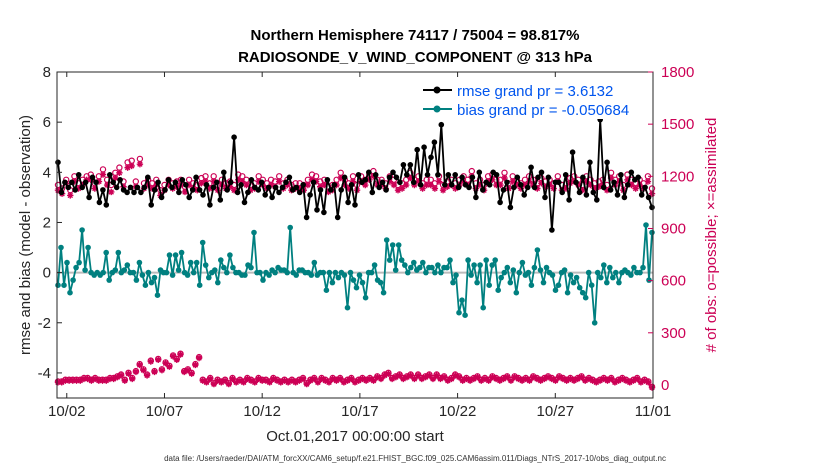 This screenshot has width=830, height=470. Describe the element at coordinates (165, 411) in the screenshot. I see `x-tick-label: 10/07` at that location.